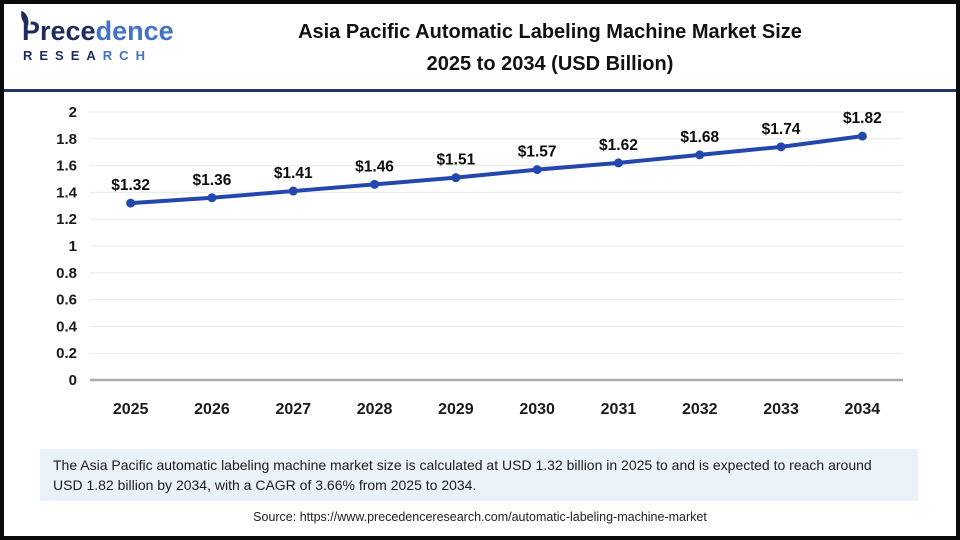  Describe the element at coordinates (66, 300) in the screenshot. I see `y-tick-label: 0.6` at that location.